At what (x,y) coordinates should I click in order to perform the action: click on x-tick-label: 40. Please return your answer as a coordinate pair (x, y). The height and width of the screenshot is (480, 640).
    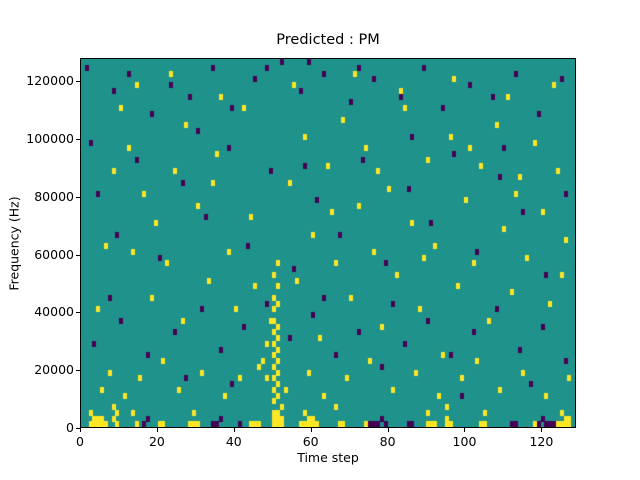
    Looking at the image, I should click on (233, 441).